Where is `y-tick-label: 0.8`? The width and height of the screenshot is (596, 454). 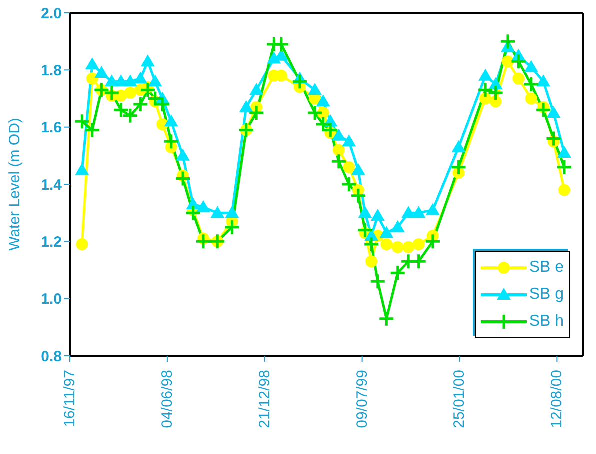
y-tick-label: 0.8 is located at coordinates (51, 357).